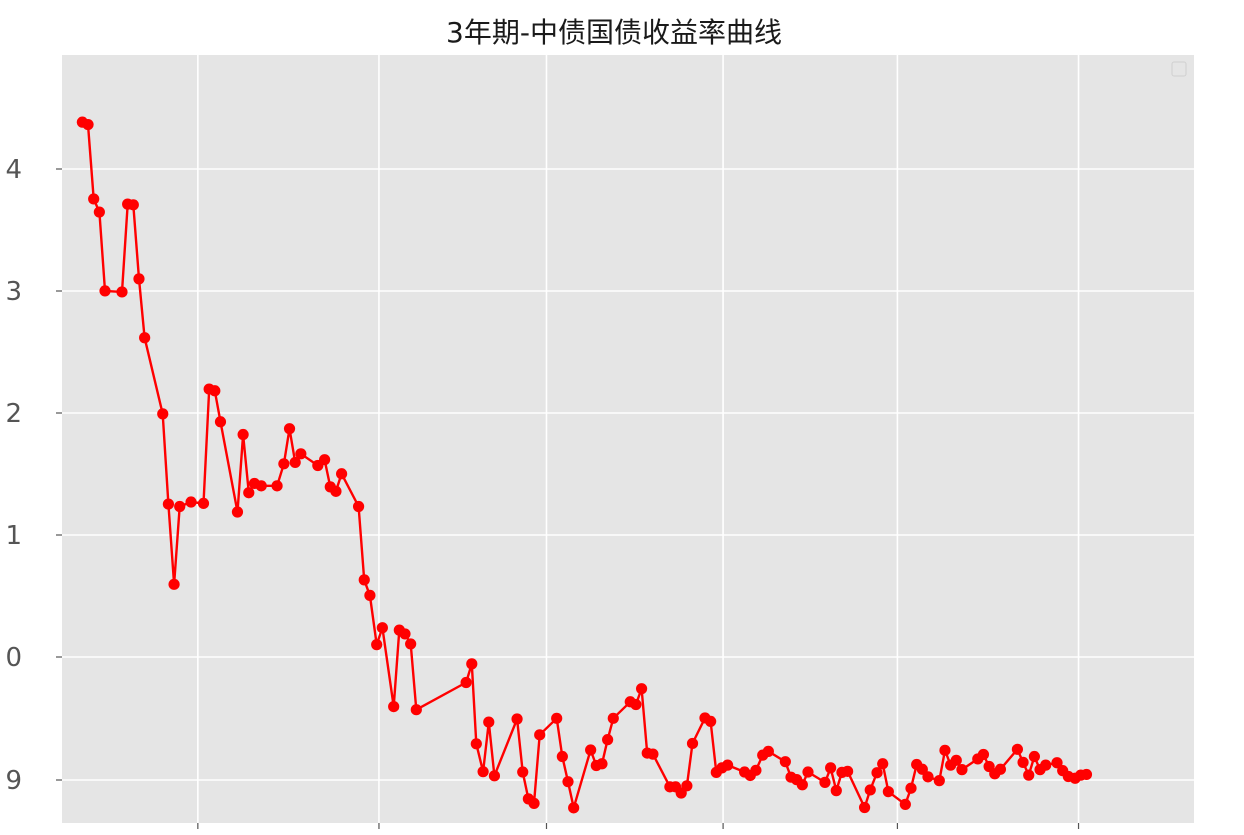 The image size is (1244, 835). What do you see at coordinates (33, 475) in the screenshot?
I see `y-axis: 9 0 1 2 3 4` at bounding box center [33, 475].